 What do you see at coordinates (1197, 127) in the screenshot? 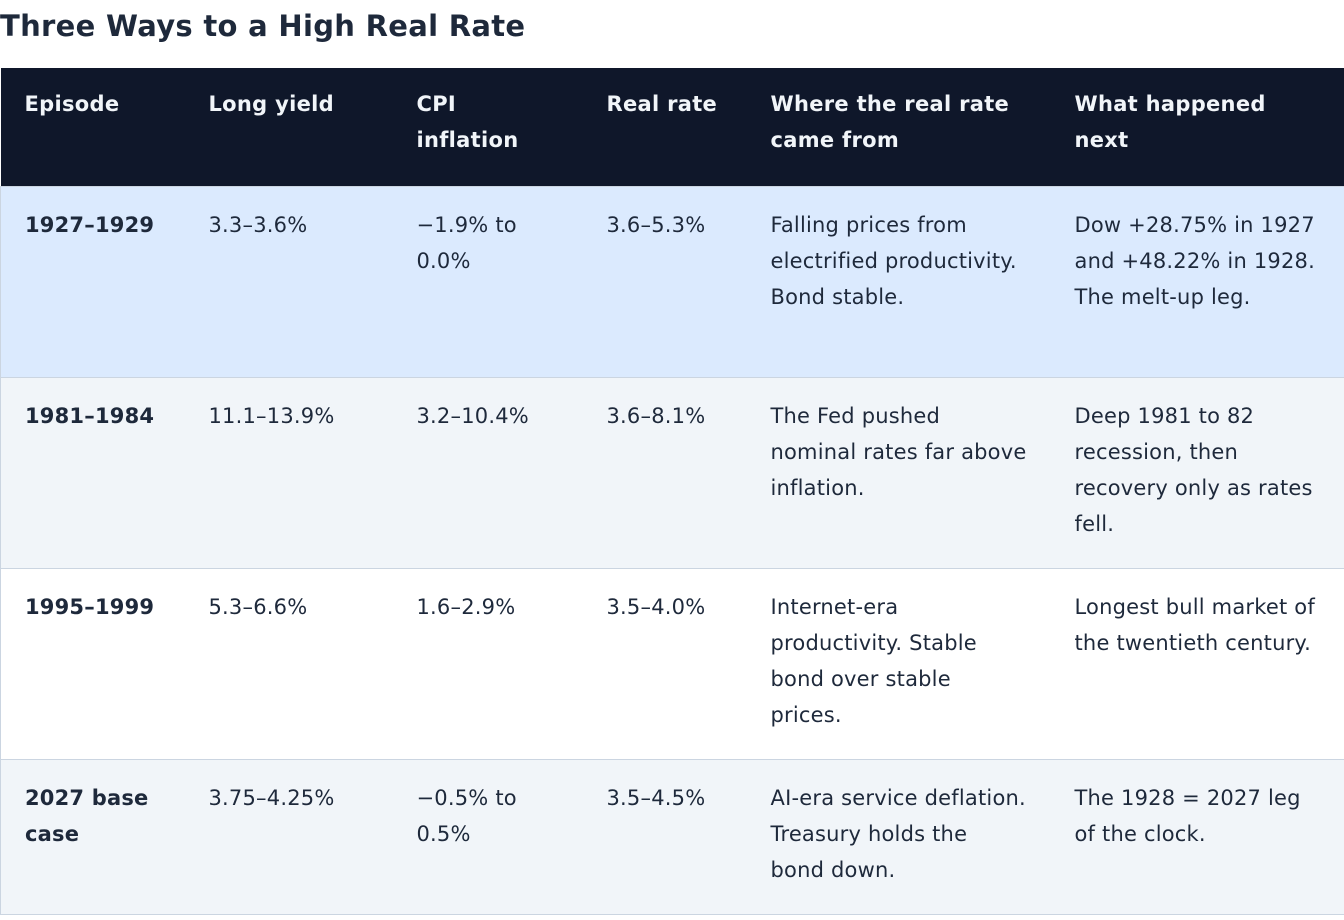
I see `column-header-what-next: What happened next` at bounding box center [1197, 127].